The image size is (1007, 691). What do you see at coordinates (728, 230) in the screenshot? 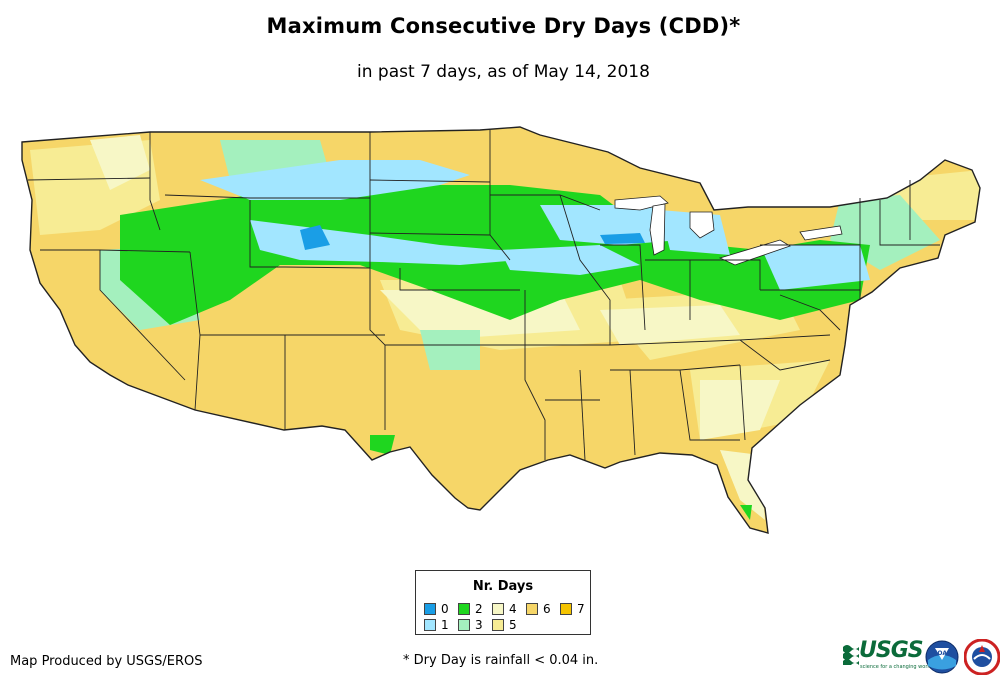
I see `great-lakes` at bounding box center [728, 230].